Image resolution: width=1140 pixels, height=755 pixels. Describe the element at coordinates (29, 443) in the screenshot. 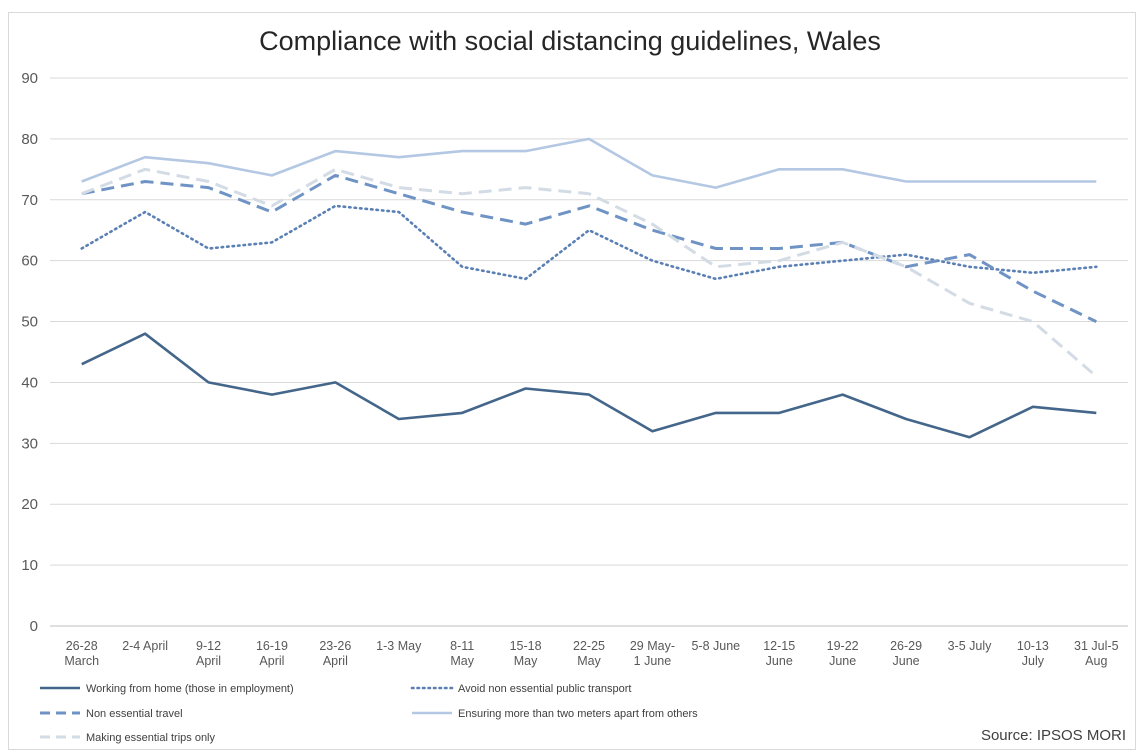

I see `y-tick-label: 30` at that location.